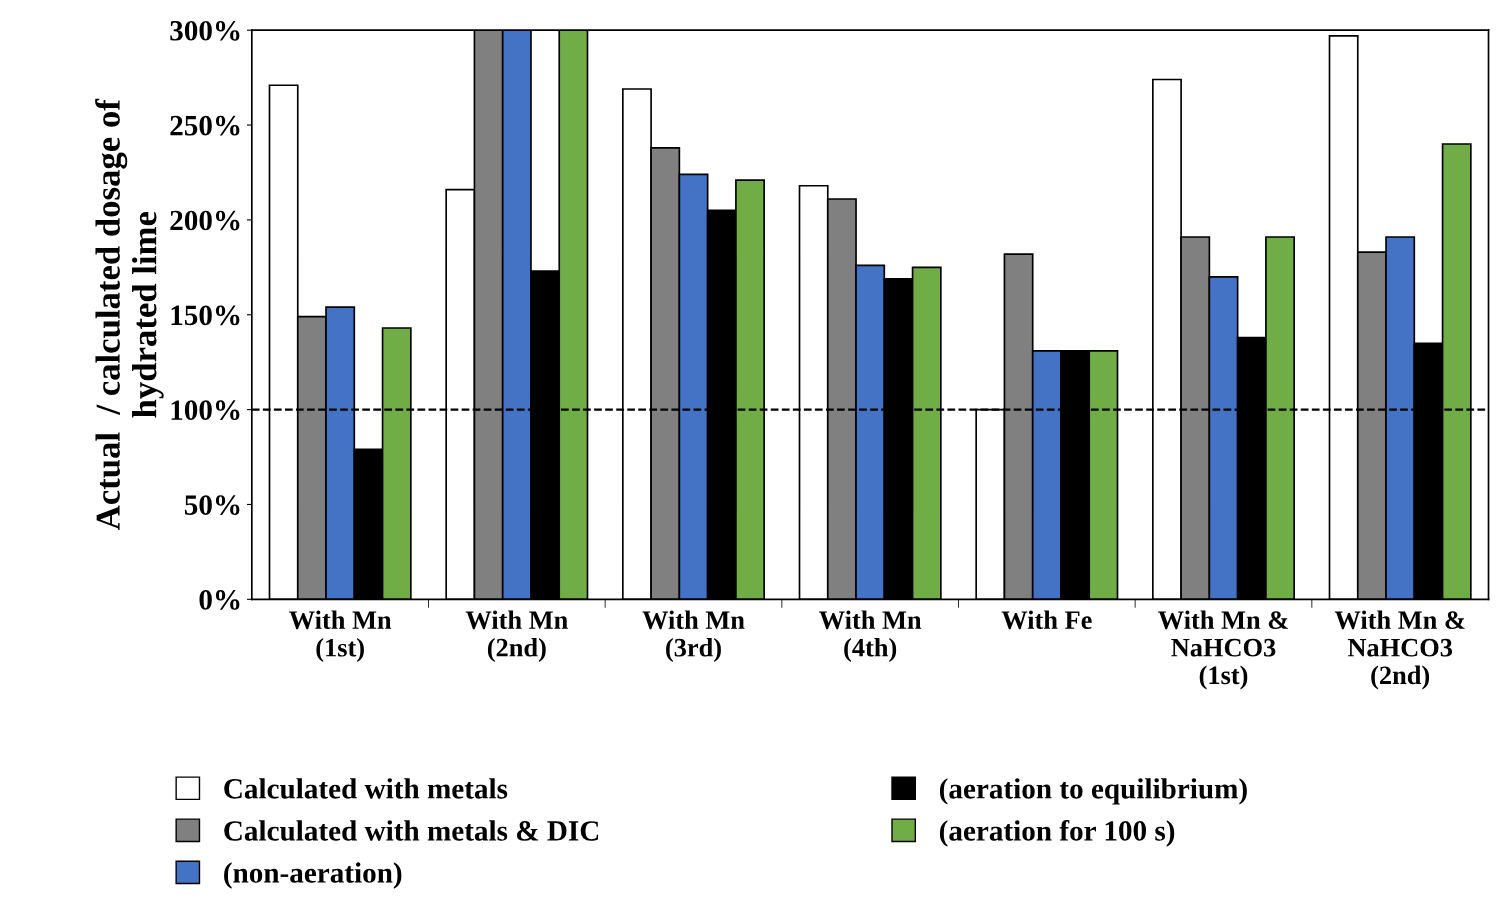 The height and width of the screenshot is (915, 1499). I want to click on y-tick-label: 50%, so click(212, 505).